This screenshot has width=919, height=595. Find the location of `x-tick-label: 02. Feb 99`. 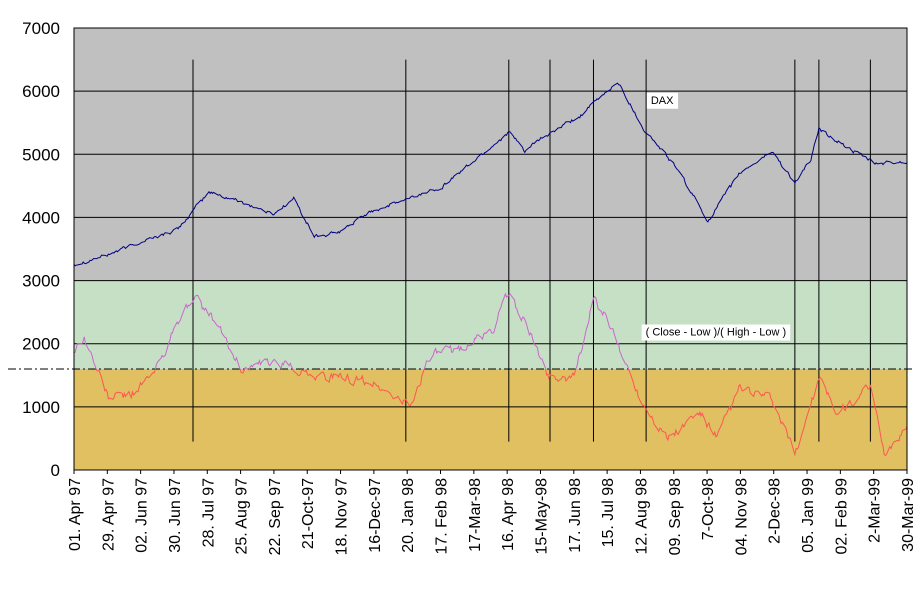

x-tick-label: 02. Feb 99 is located at coordinates (841, 516).